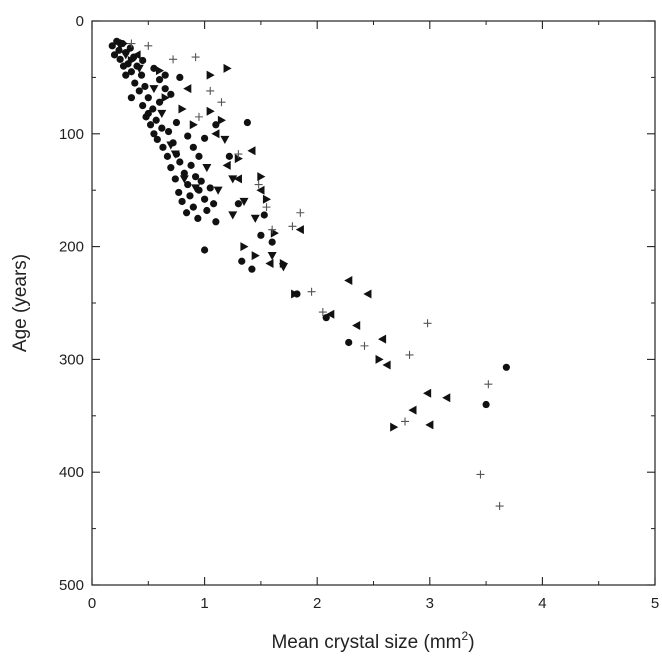  Describe the element at coordinates (71, 585) in the screenshot. I see `y-tick-label: 500` at that location.